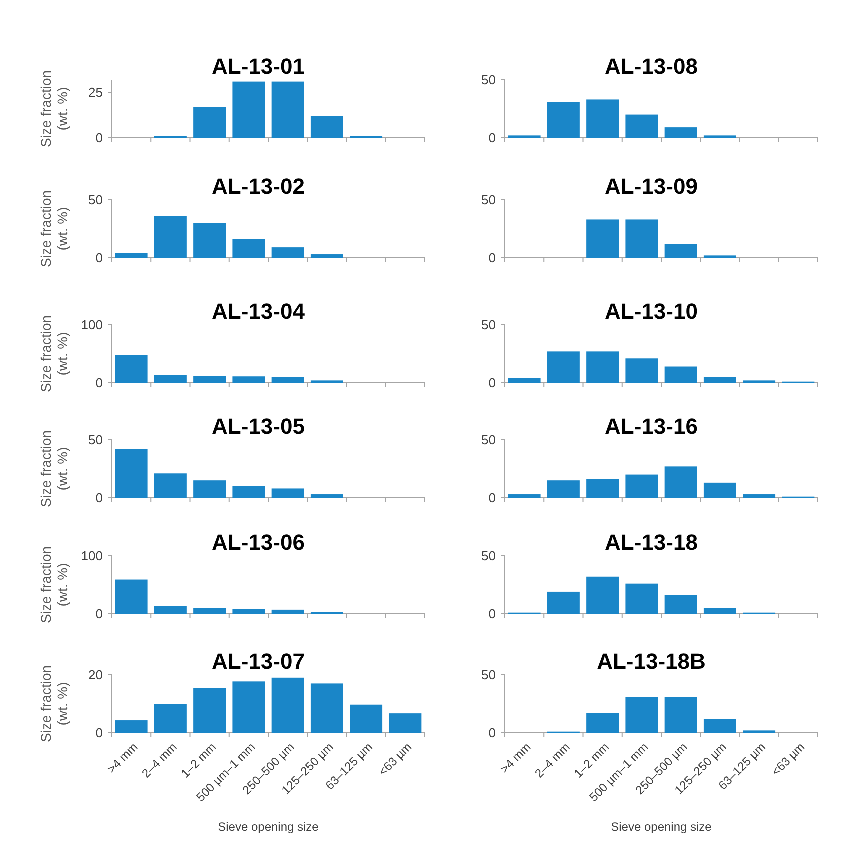 Image resolution: width=865 pixels, height=852 pixels. I want to click on chart-title: AL-13-06, so click(258, 542).